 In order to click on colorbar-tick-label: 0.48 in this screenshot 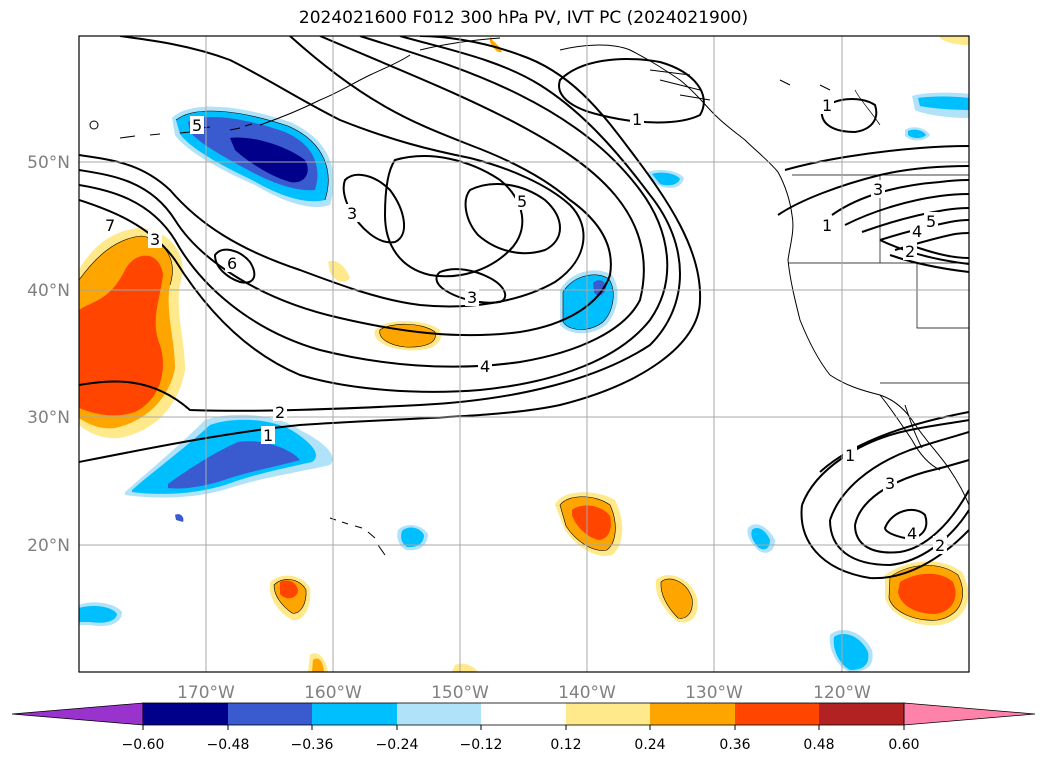, I will do `click(818, 745)`.